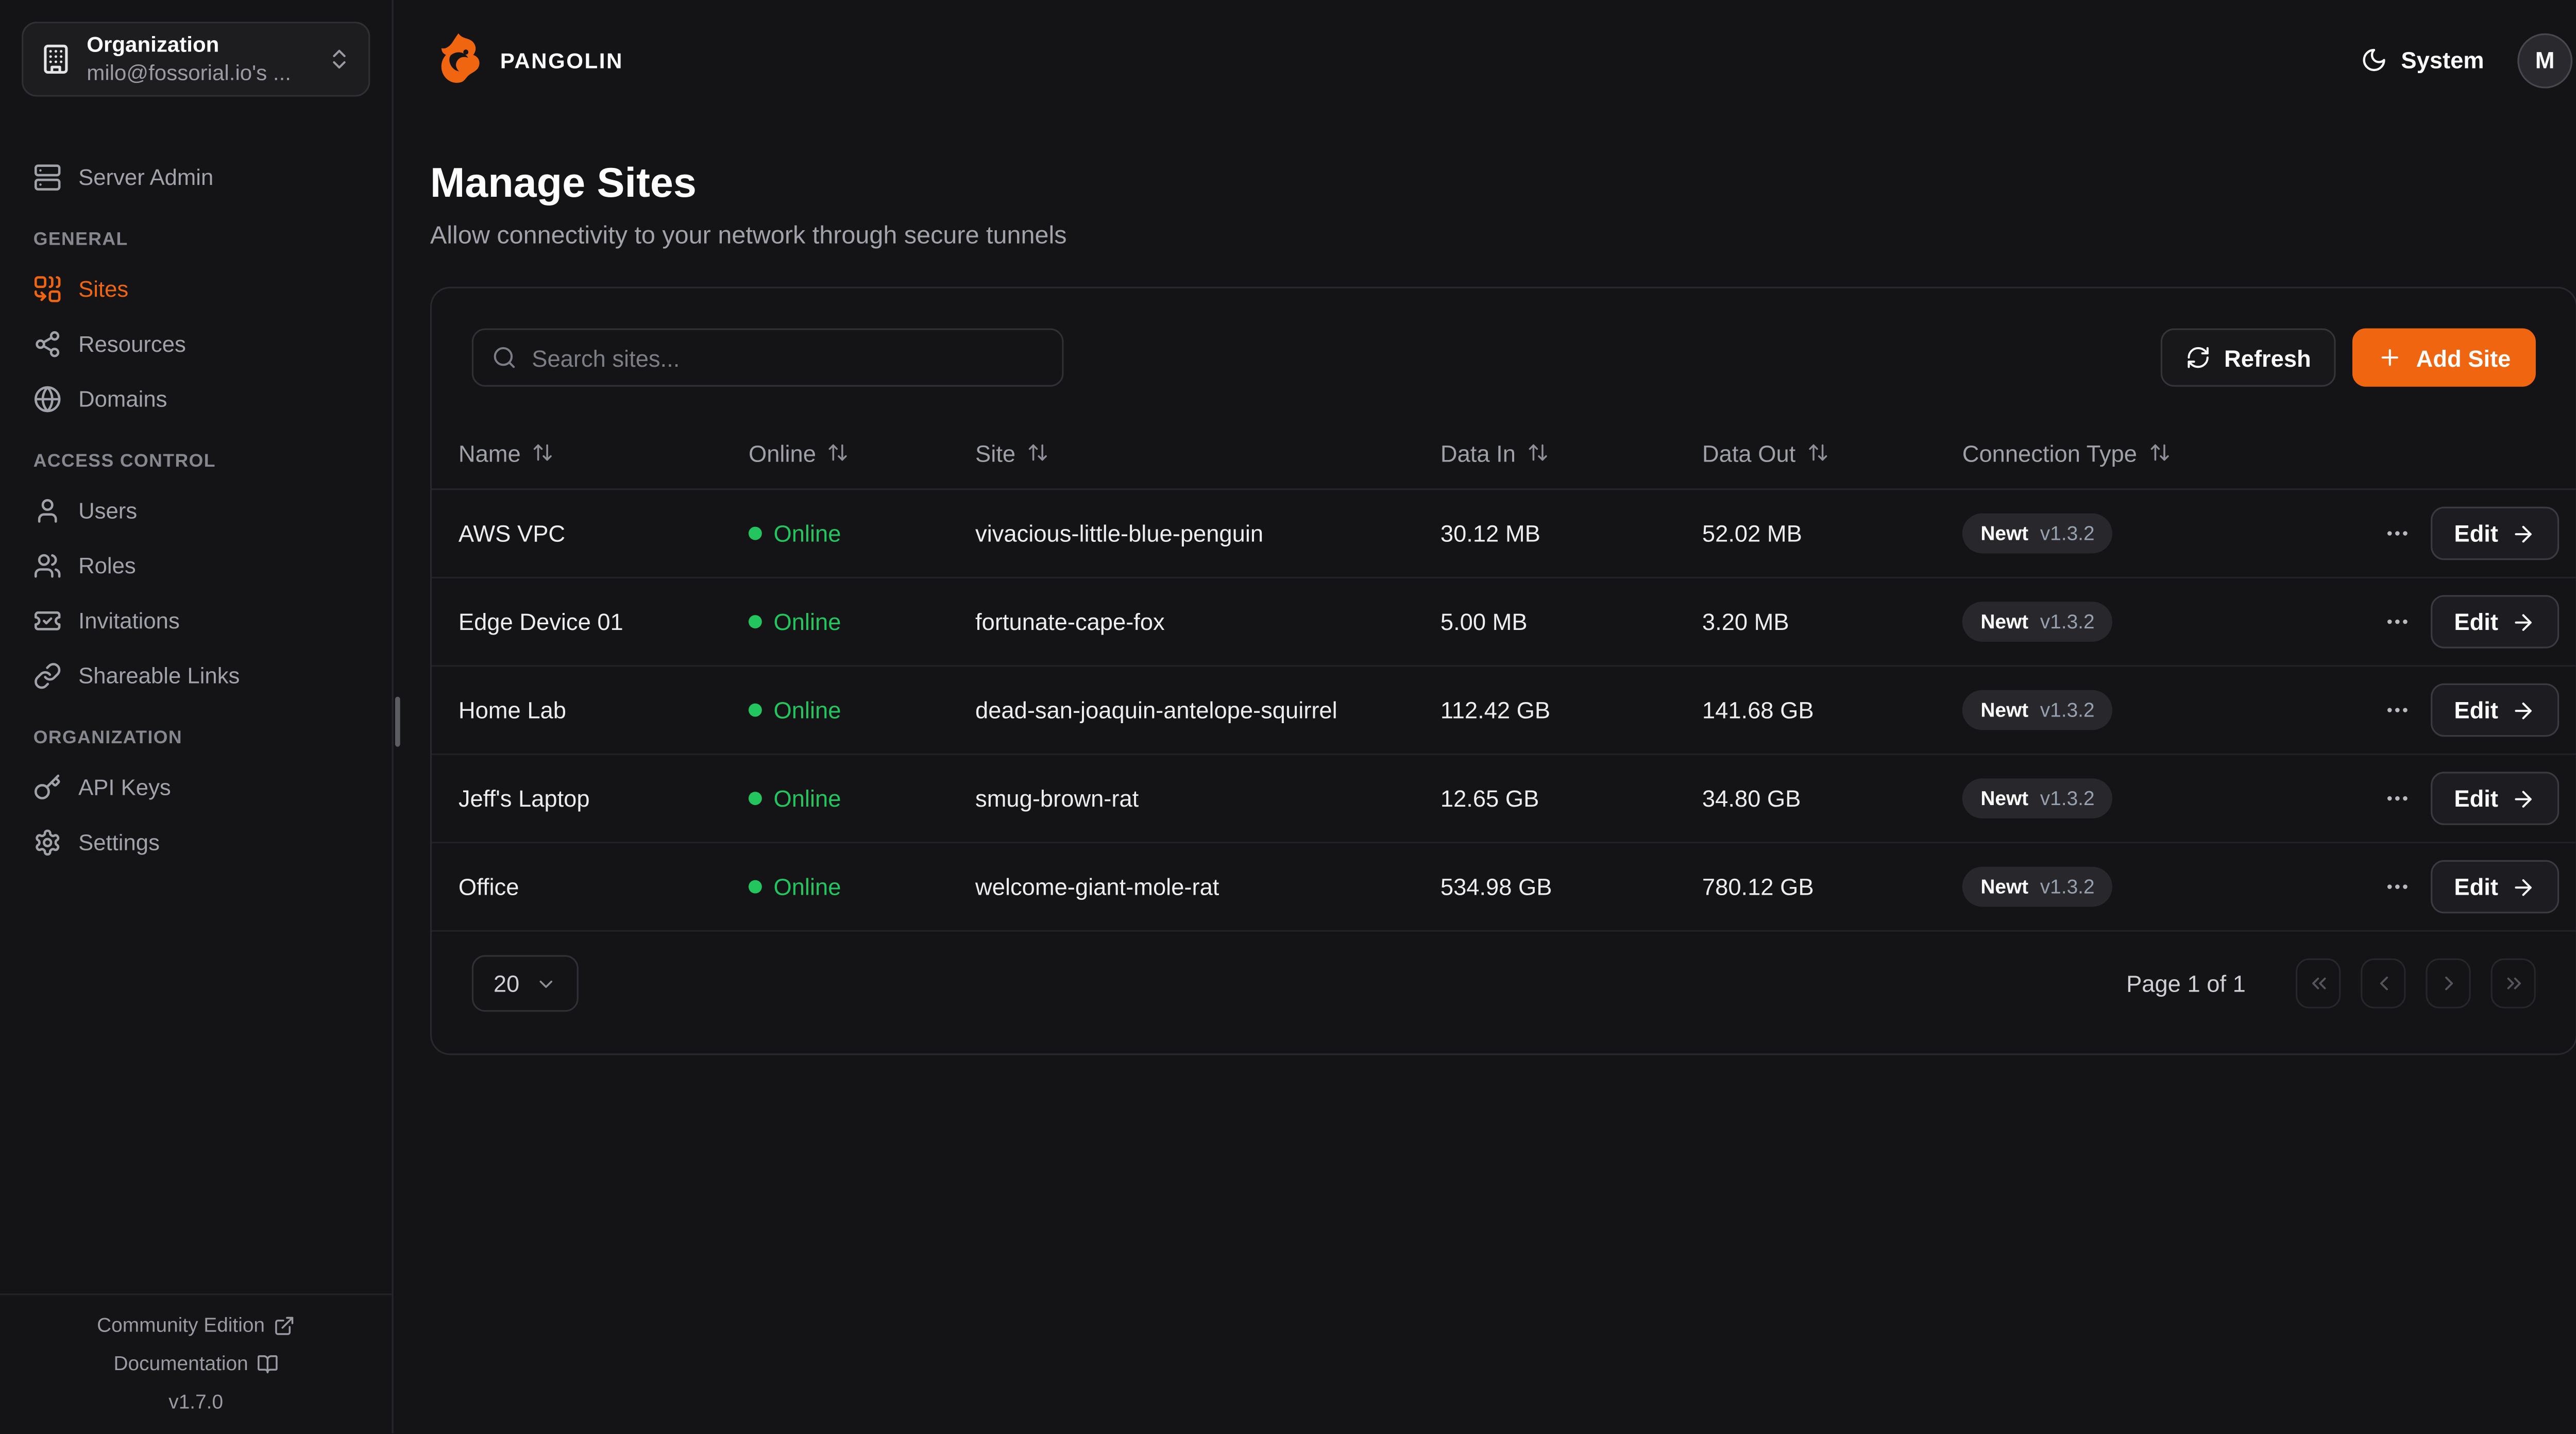 The width and height of the screenshot is (2576, 1434). What do you see at coordinates (545, 983) in the screenshot?
I see `chevron-down-icon` at bounding box center [545, 983].